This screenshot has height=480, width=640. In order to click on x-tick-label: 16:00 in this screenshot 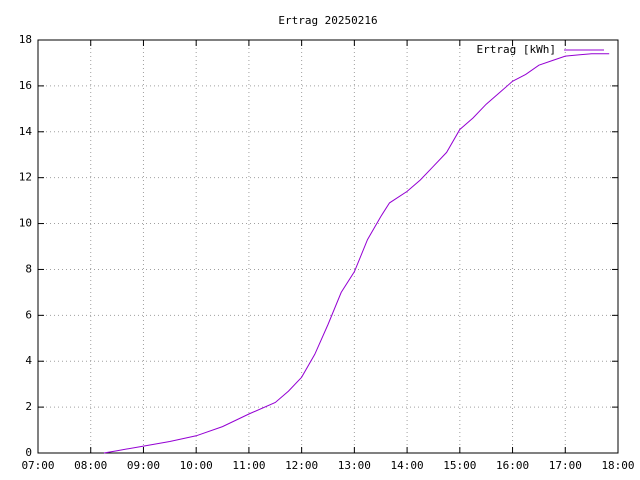, I will do `click(512, 465)`.